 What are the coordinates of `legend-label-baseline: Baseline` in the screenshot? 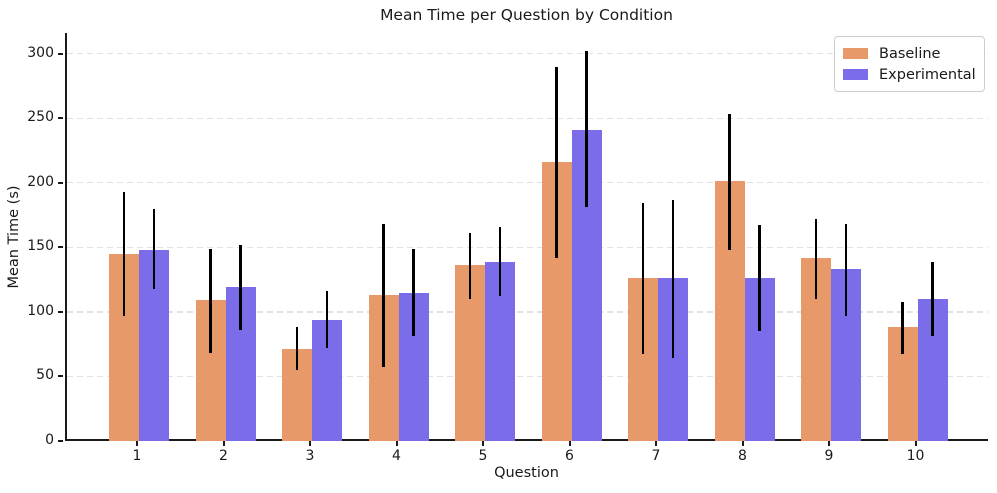 It's located at (910, 53).